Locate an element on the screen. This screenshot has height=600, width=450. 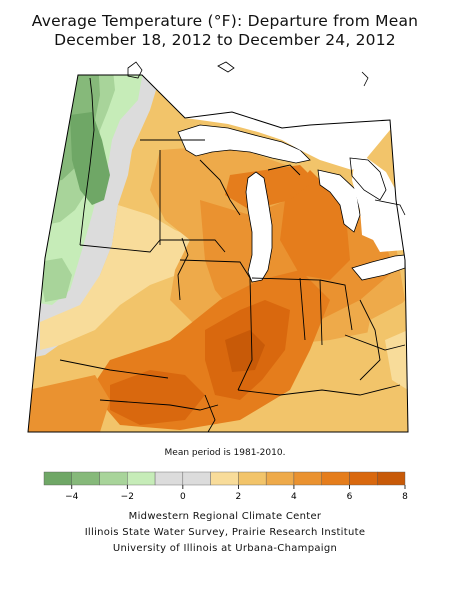
credit-line-1: Midwestern Regional Climate Center is located at coordinates (225, 516).